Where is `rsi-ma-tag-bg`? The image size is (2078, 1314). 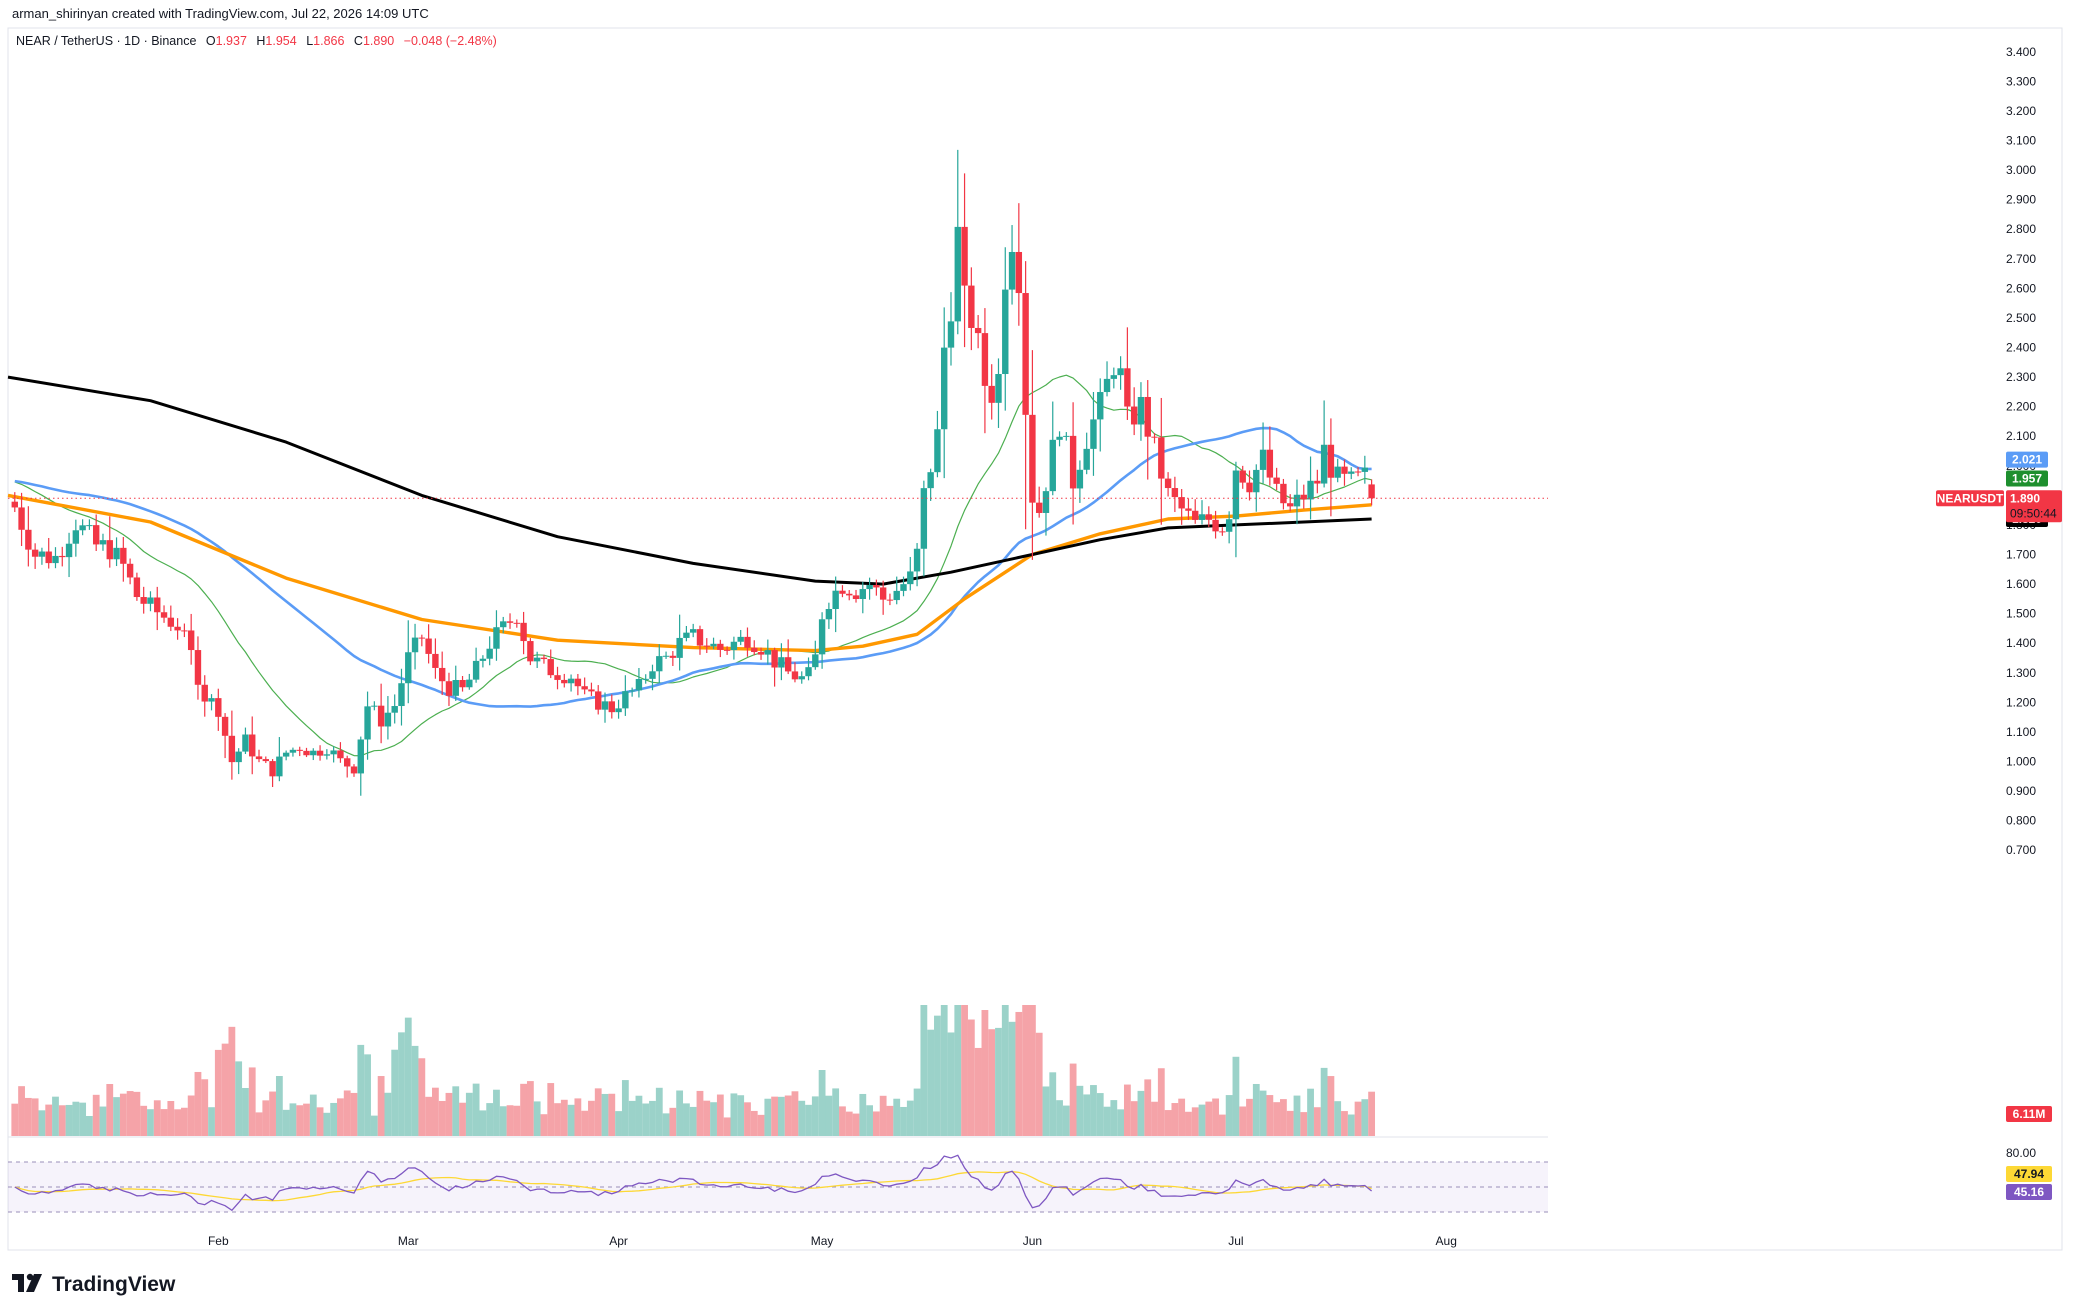
rsi-ma-tag-bg is located at coordinates (2029, 1174).